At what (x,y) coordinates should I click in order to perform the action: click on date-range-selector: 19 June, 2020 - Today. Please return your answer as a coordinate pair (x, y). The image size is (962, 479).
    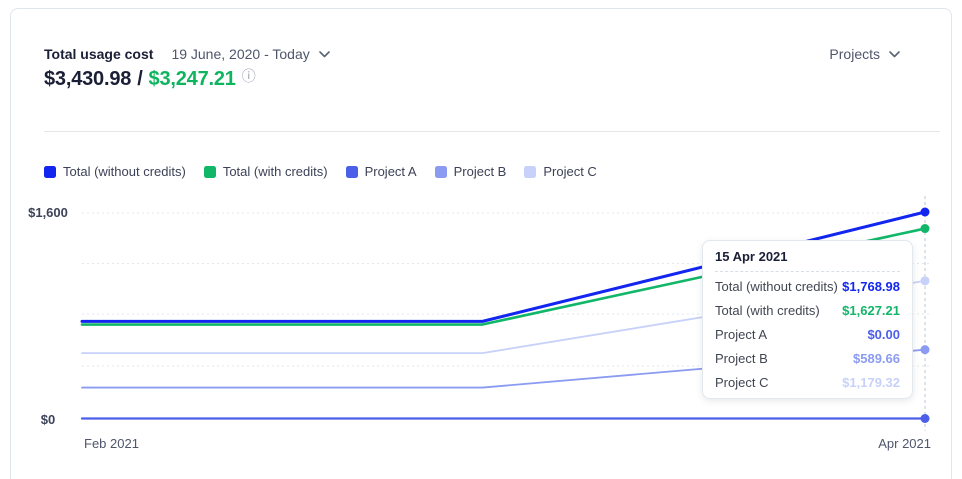
    Looking at the image, I should click on (250, 54).